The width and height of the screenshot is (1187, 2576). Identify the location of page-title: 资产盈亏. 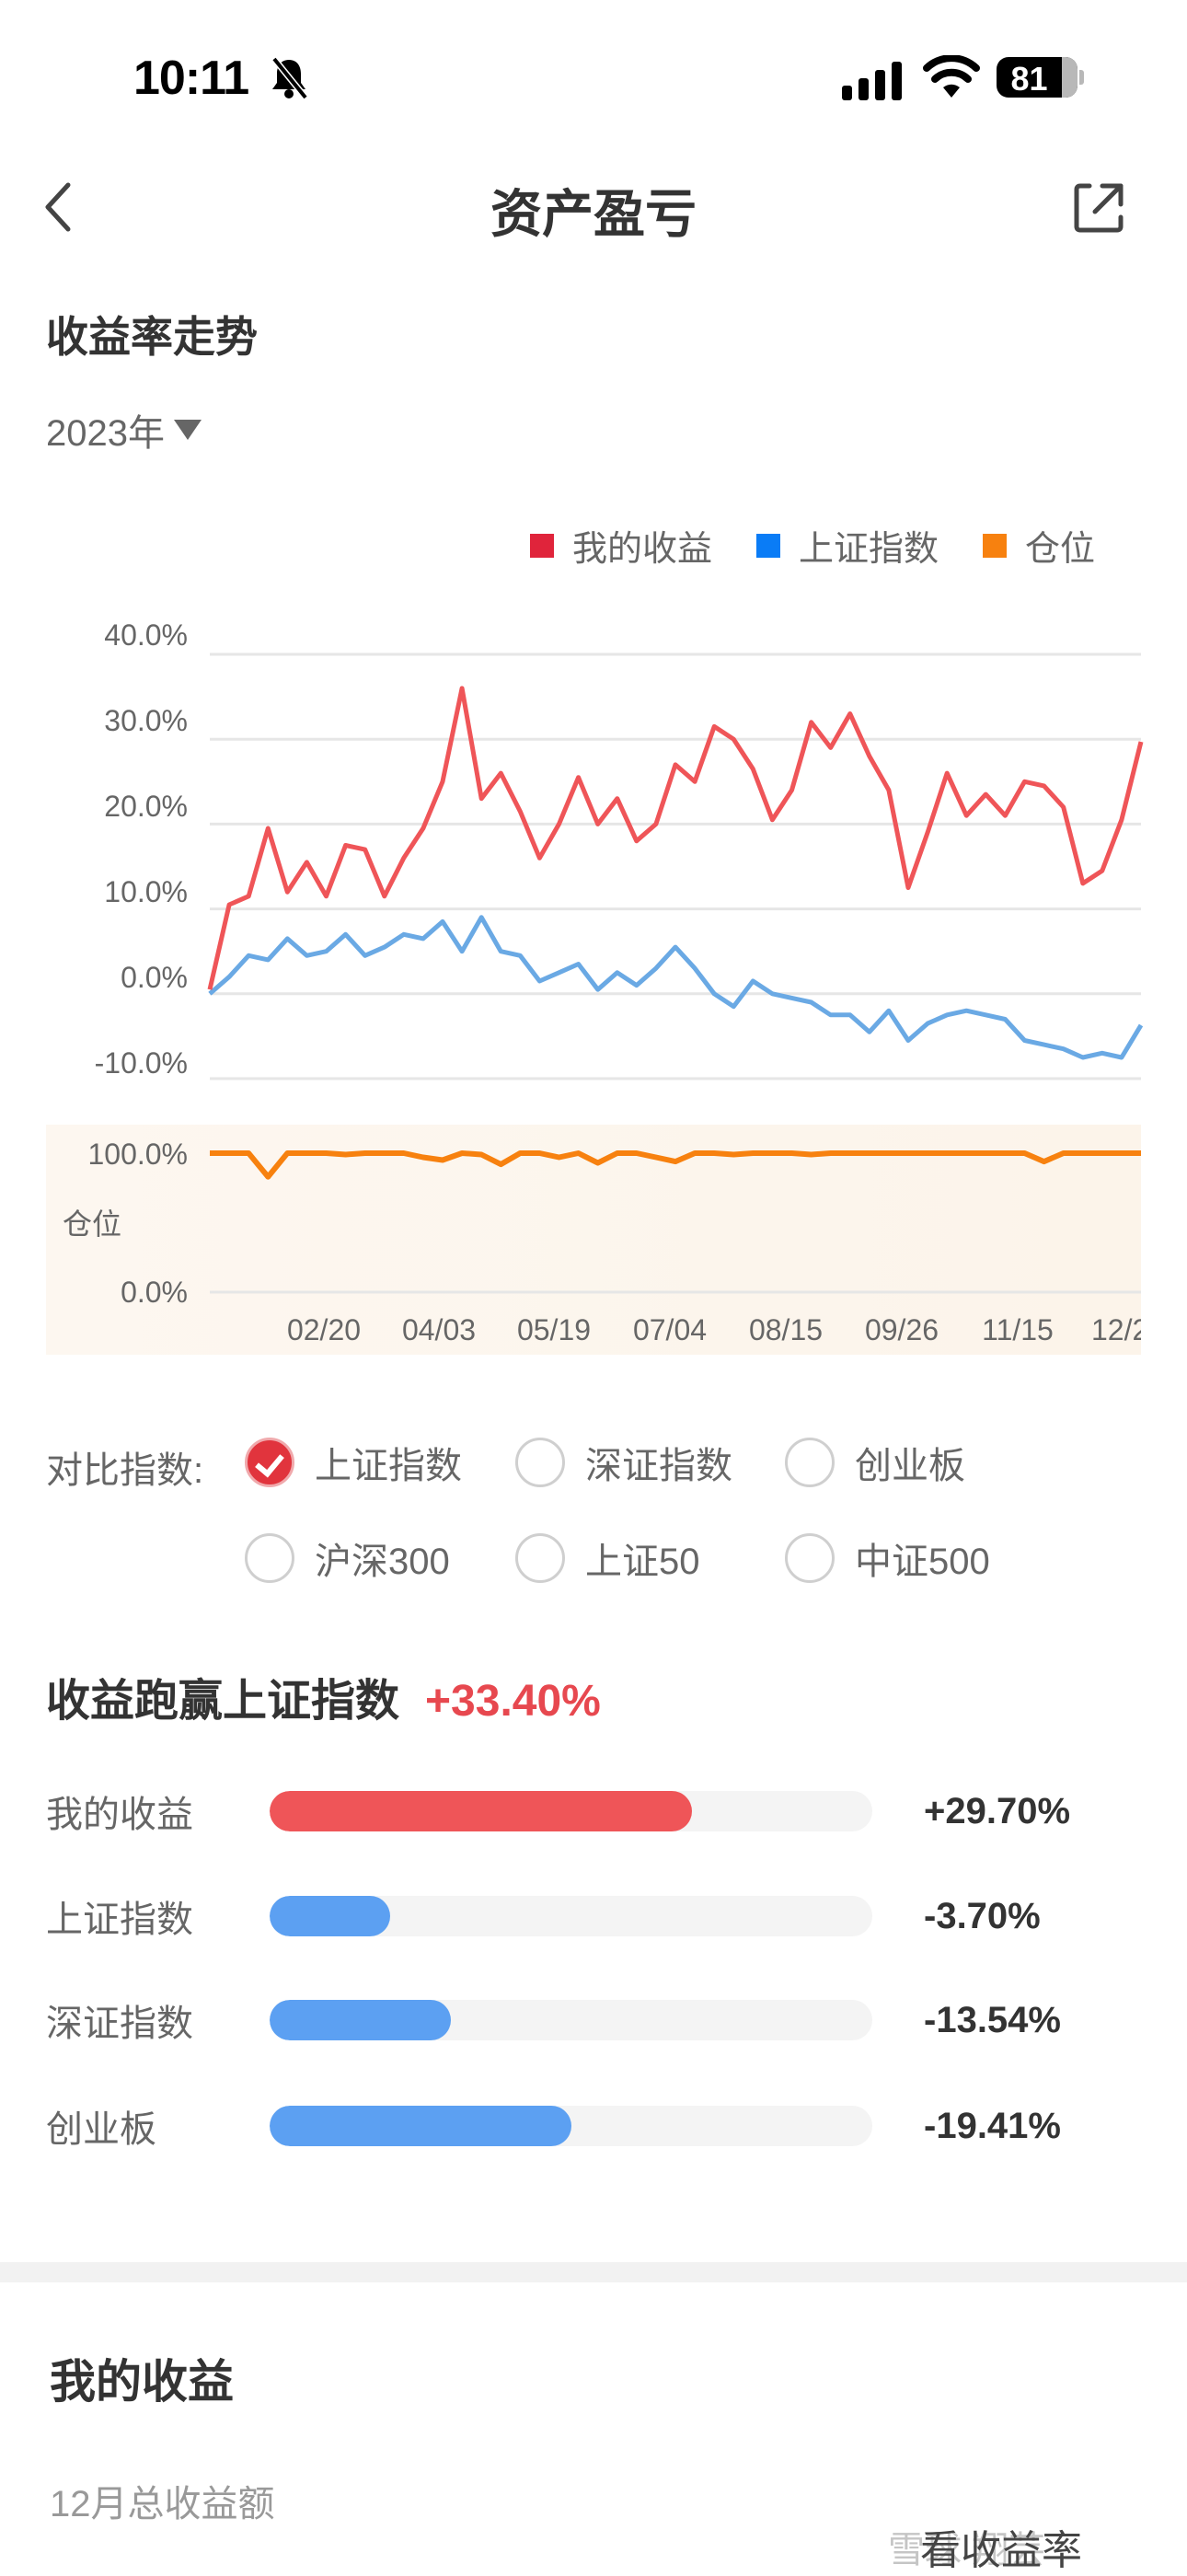
(593, 214).